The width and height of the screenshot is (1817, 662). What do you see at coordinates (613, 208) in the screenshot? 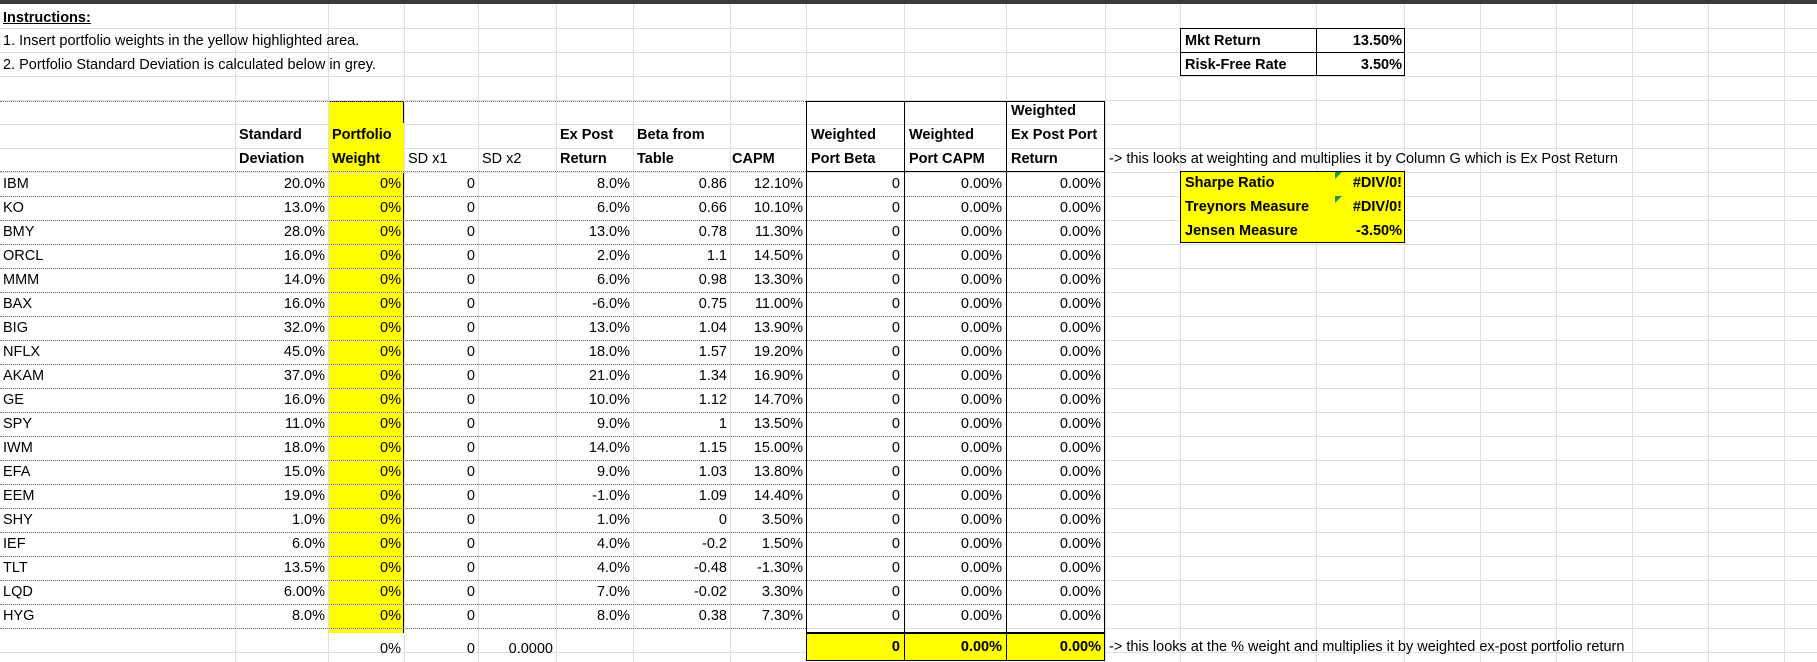
I see `cell-expost: 6.0%` at bounding box center [613, 208].